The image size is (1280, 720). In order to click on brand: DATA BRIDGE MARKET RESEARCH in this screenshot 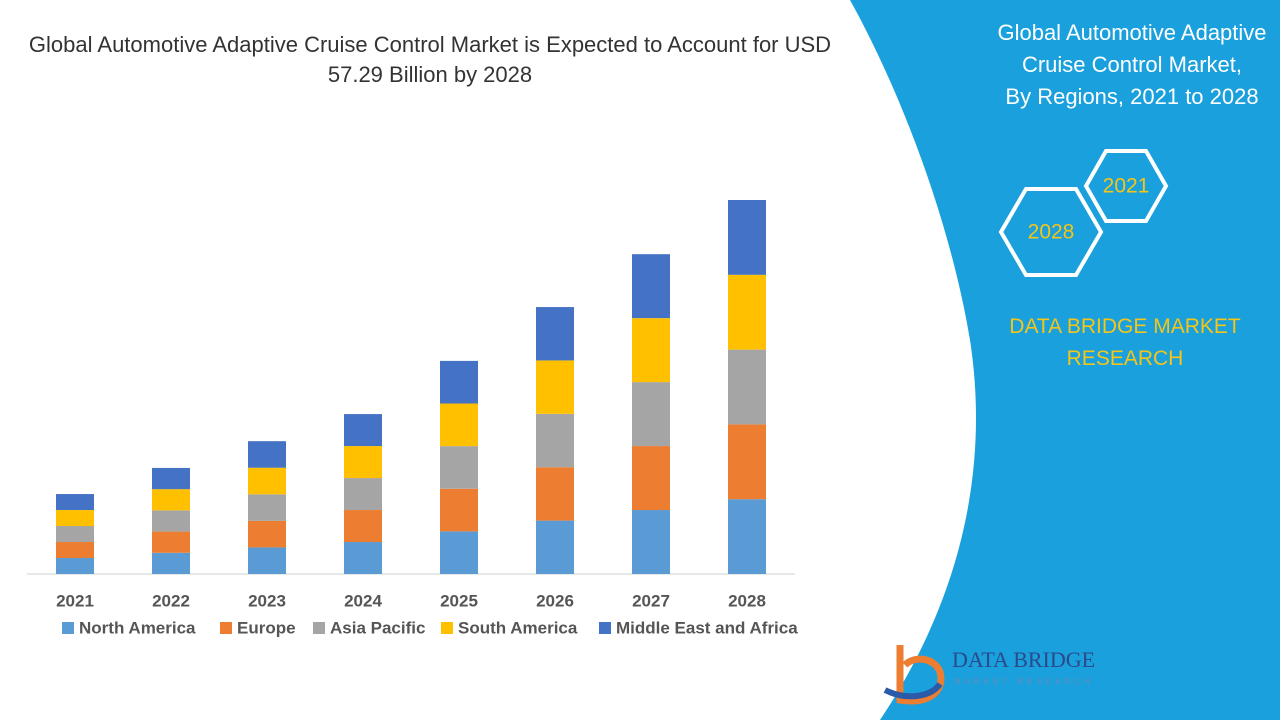, I will do `click(1125, 342)`.